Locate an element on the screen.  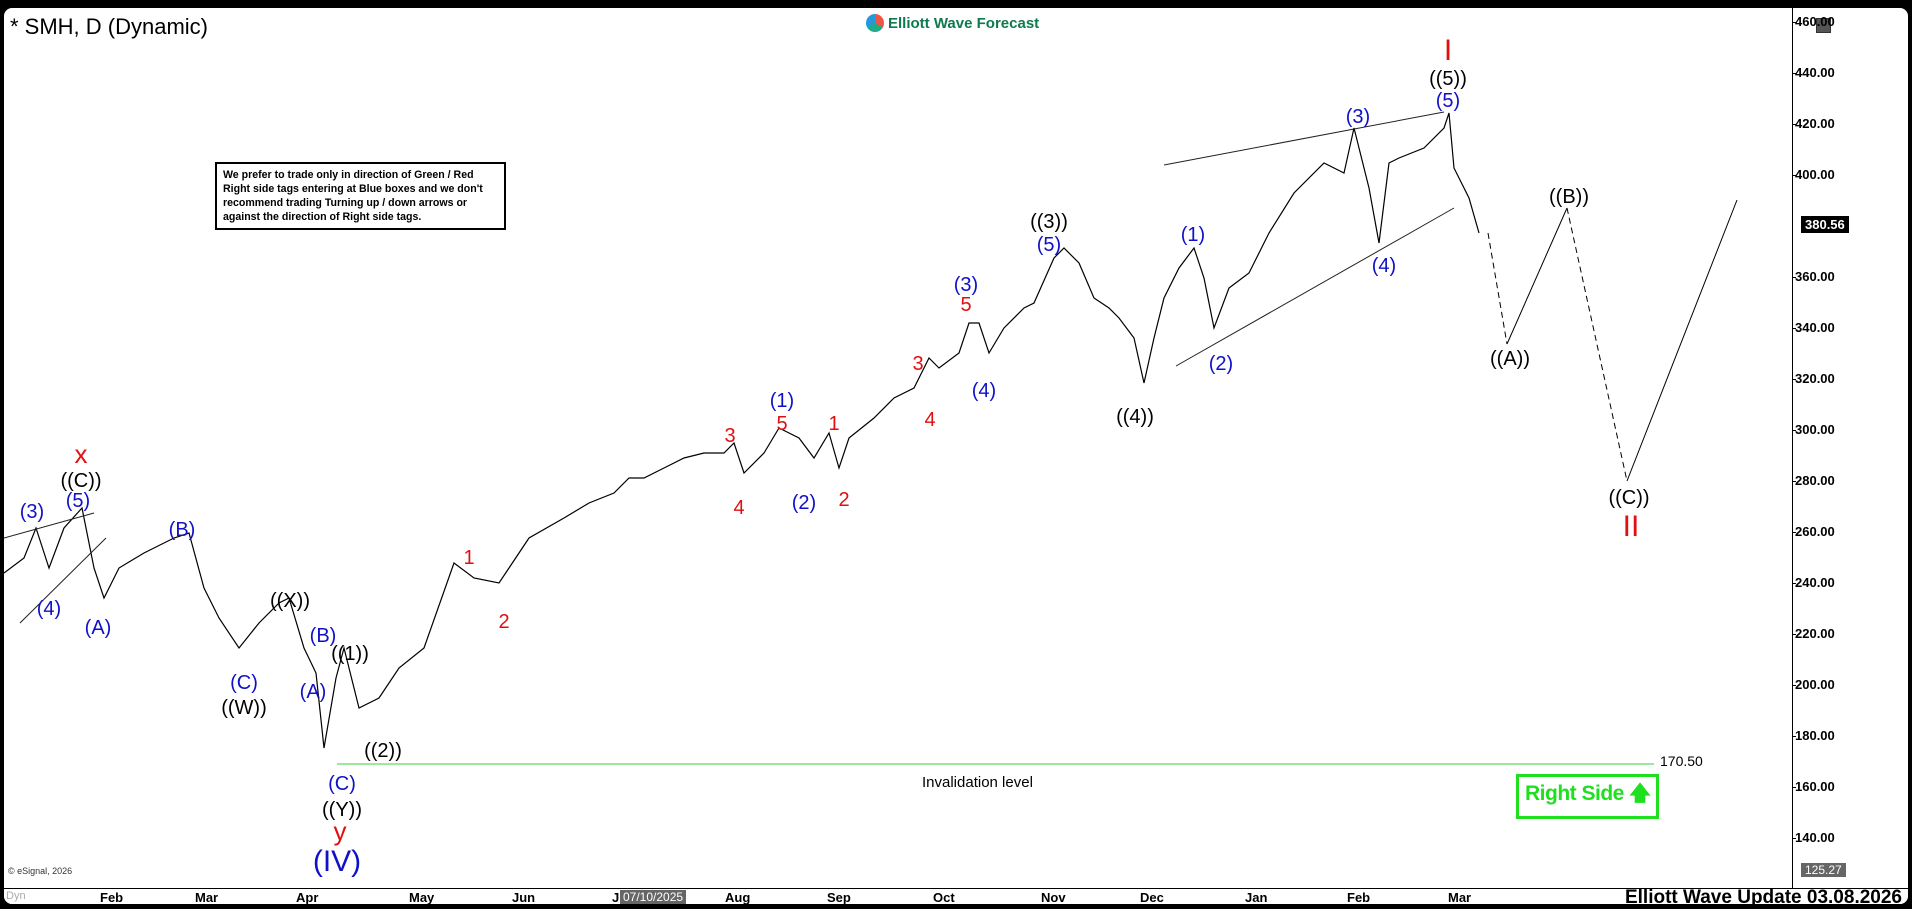
svg-text: ((5)) is located at coordinates (1448, 79).